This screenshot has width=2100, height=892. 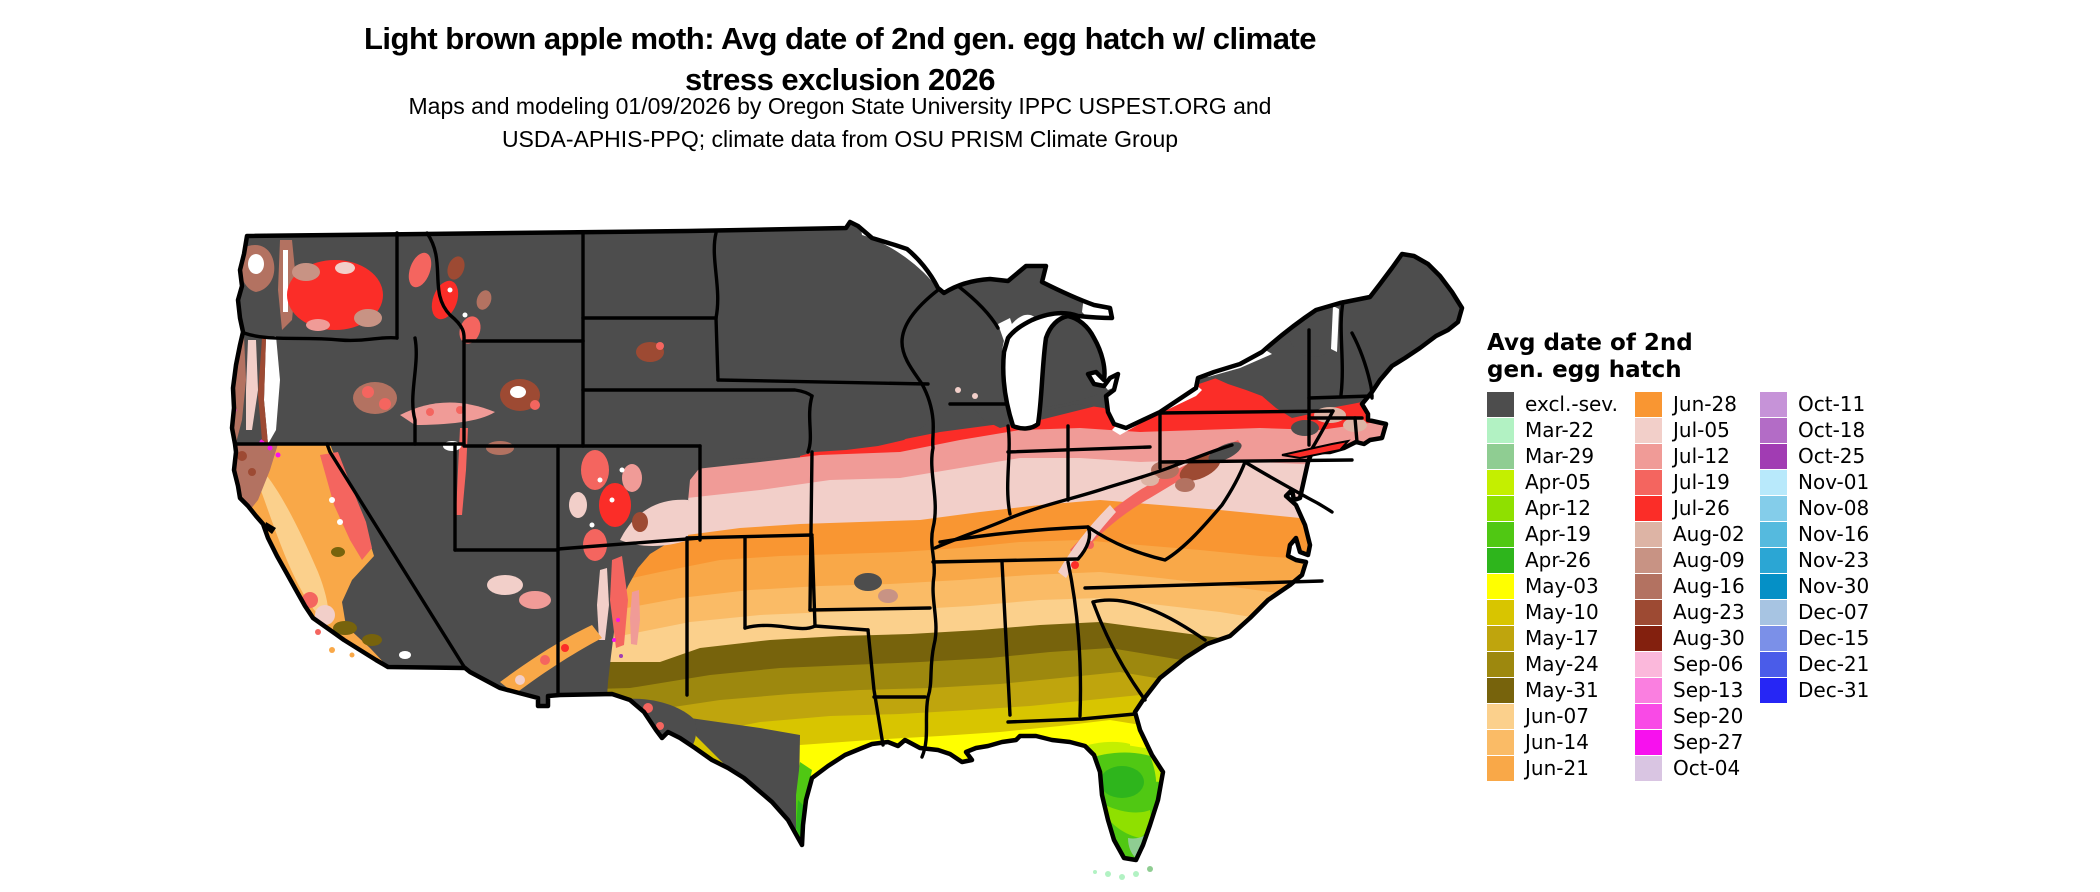 I want to click on legend-label: Dec-15, so click(x=1834, y=638).